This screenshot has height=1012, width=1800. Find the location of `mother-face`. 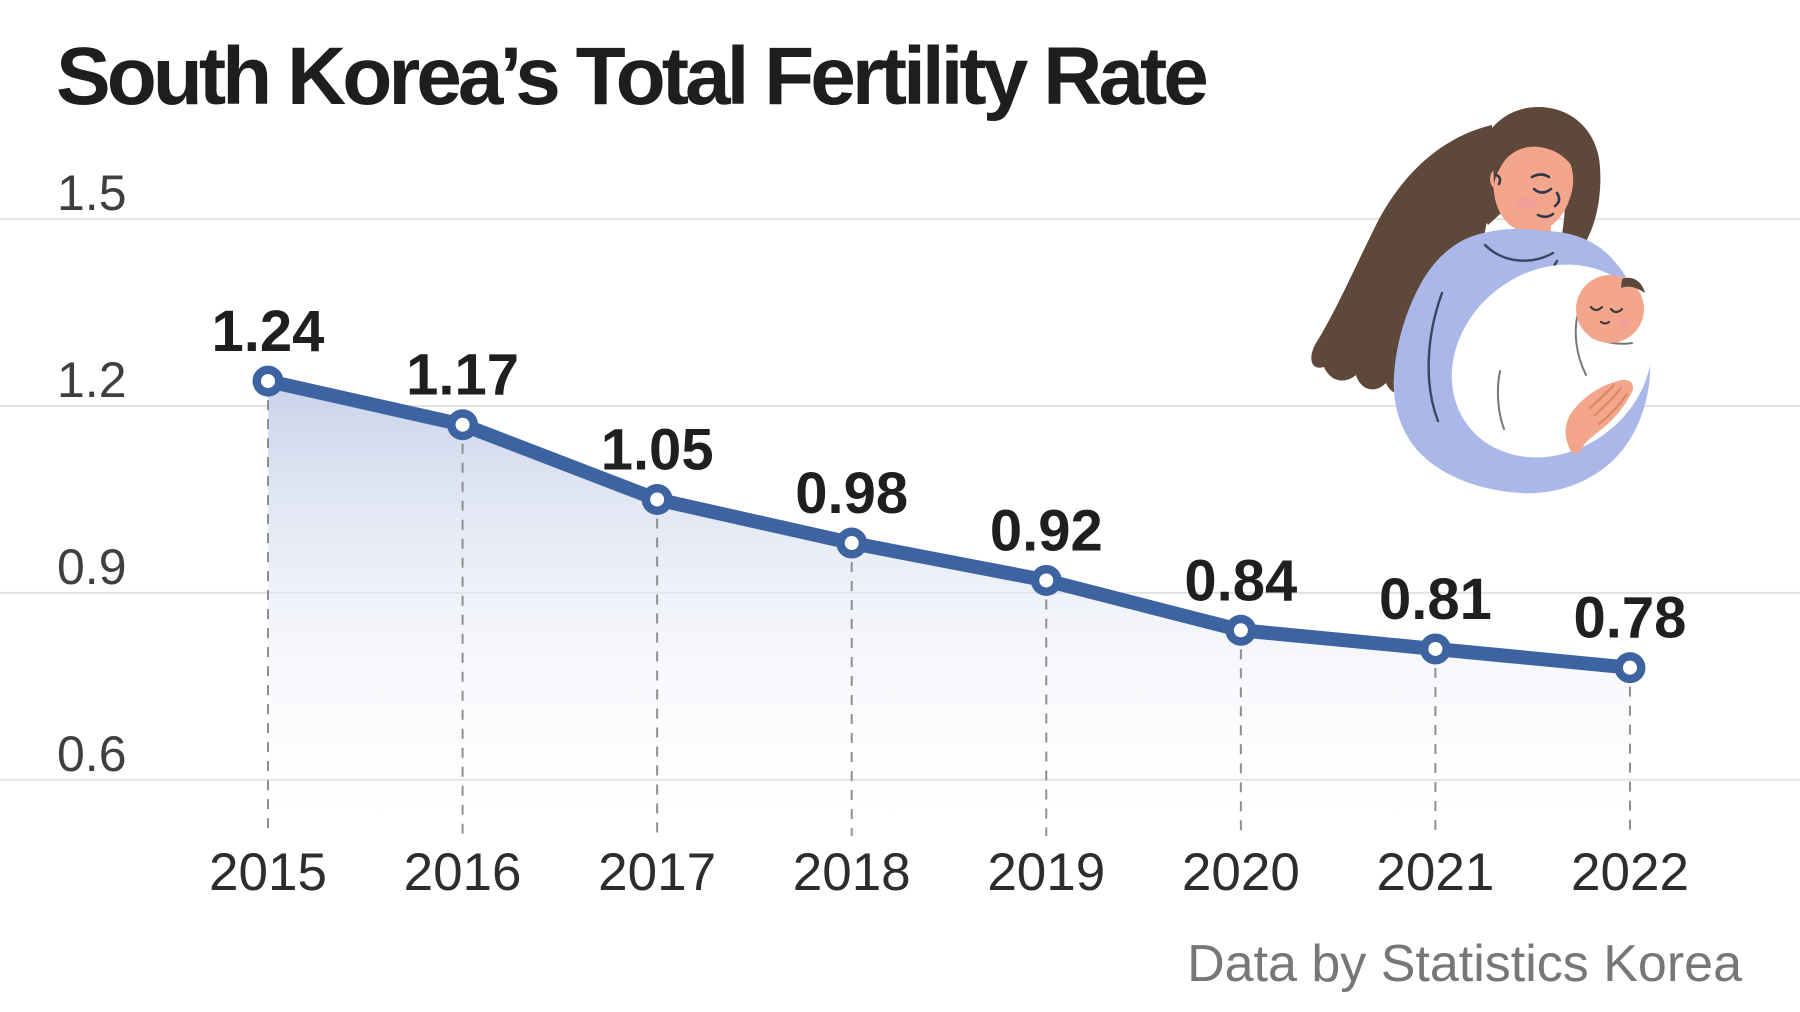

mother-face is located at coordinates (1533, 184).